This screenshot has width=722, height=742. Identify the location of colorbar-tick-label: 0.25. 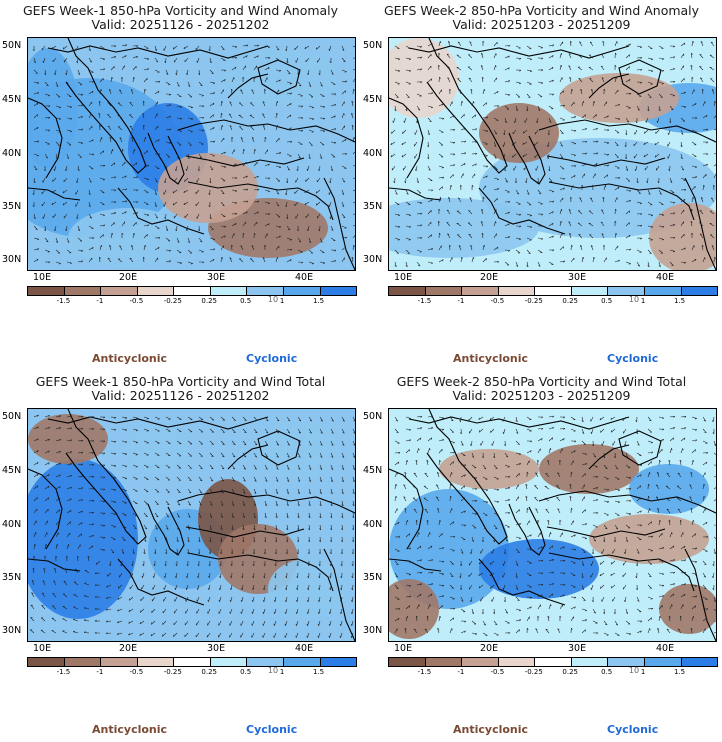
(570, 301).